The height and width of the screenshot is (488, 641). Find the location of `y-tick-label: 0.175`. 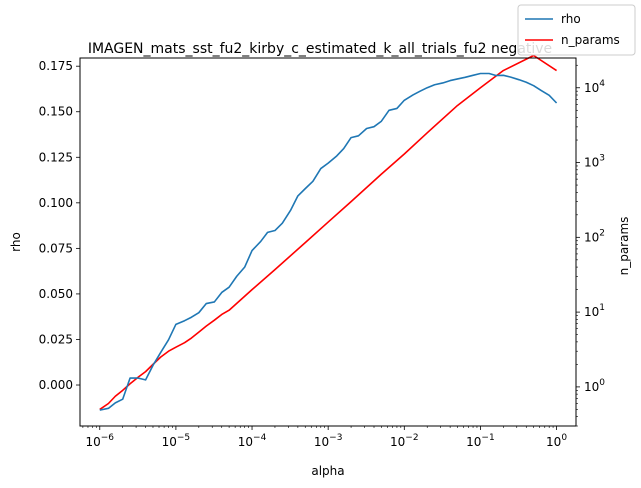

y-tick-label: 0.175 is located at coordinates (56, 66).